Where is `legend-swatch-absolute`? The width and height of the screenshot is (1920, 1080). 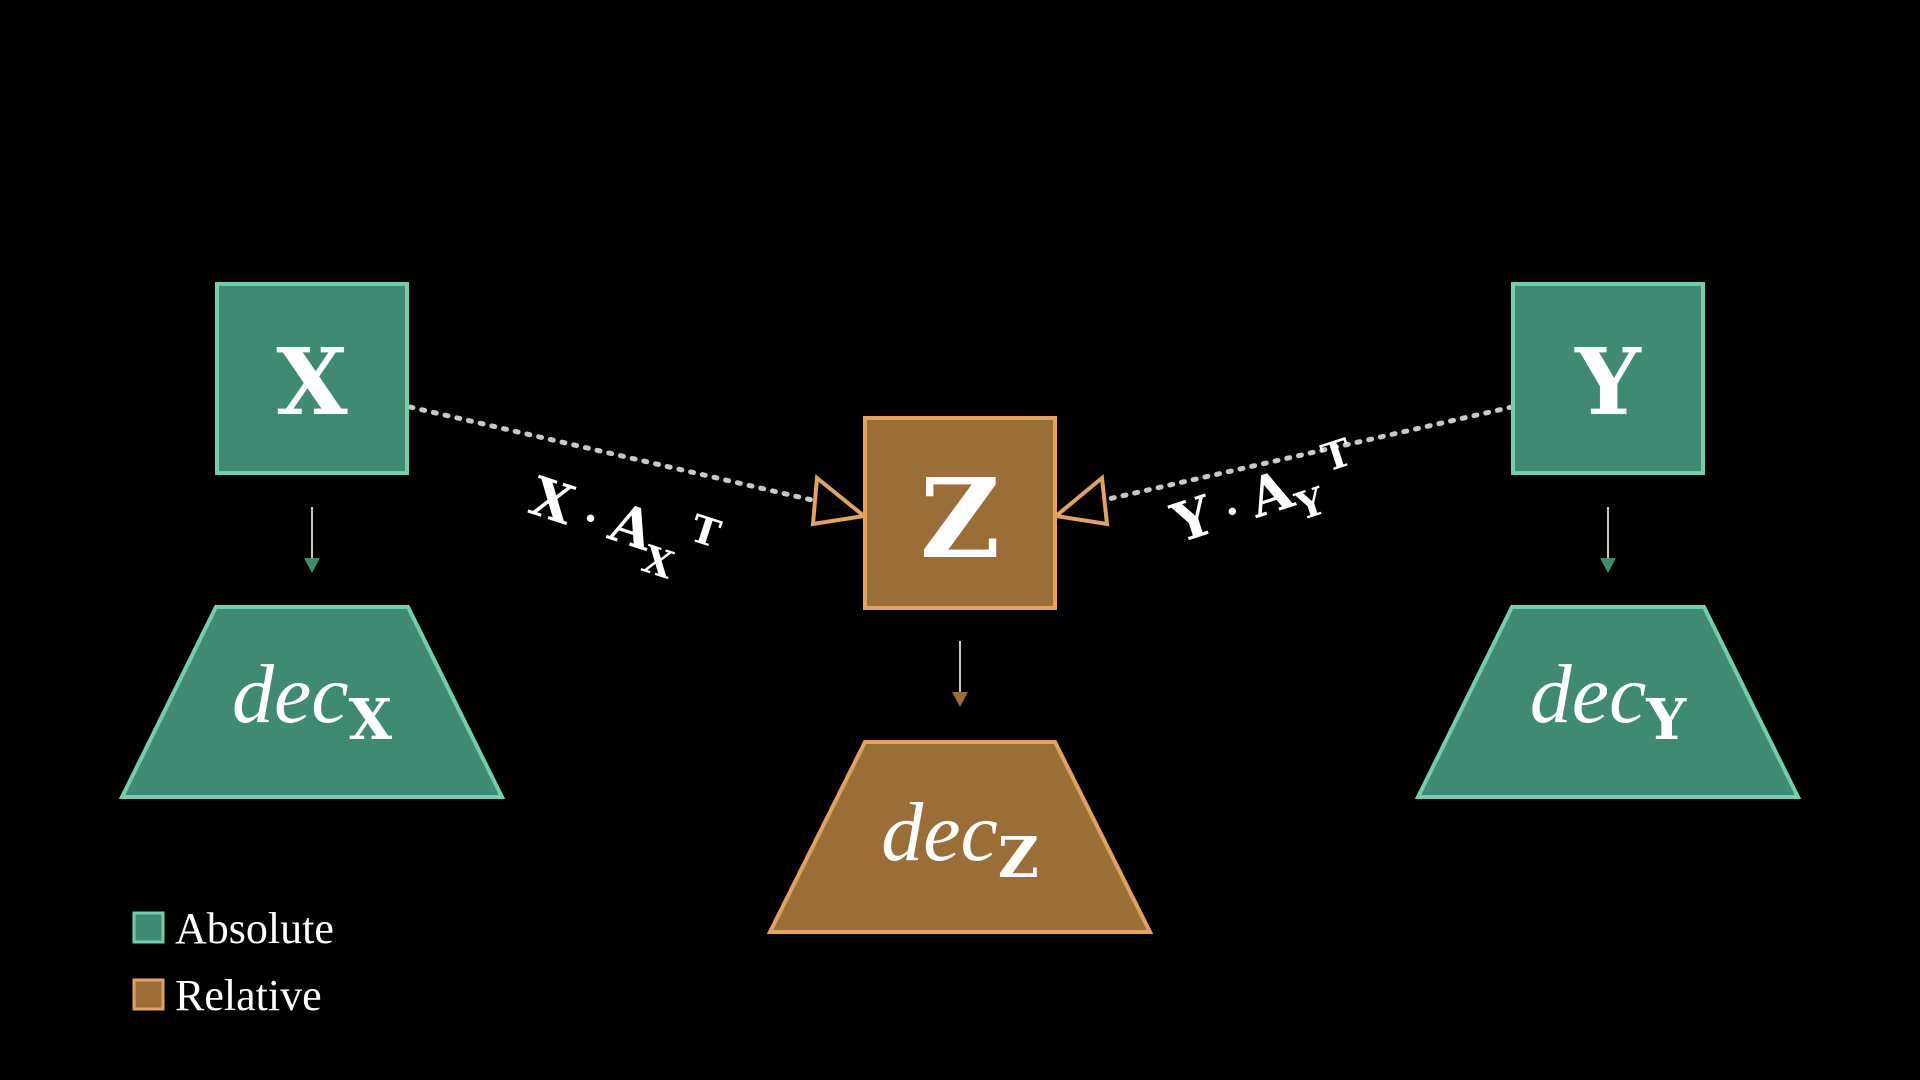
legend-swatch-absolute is located at coordinates (148, 927).